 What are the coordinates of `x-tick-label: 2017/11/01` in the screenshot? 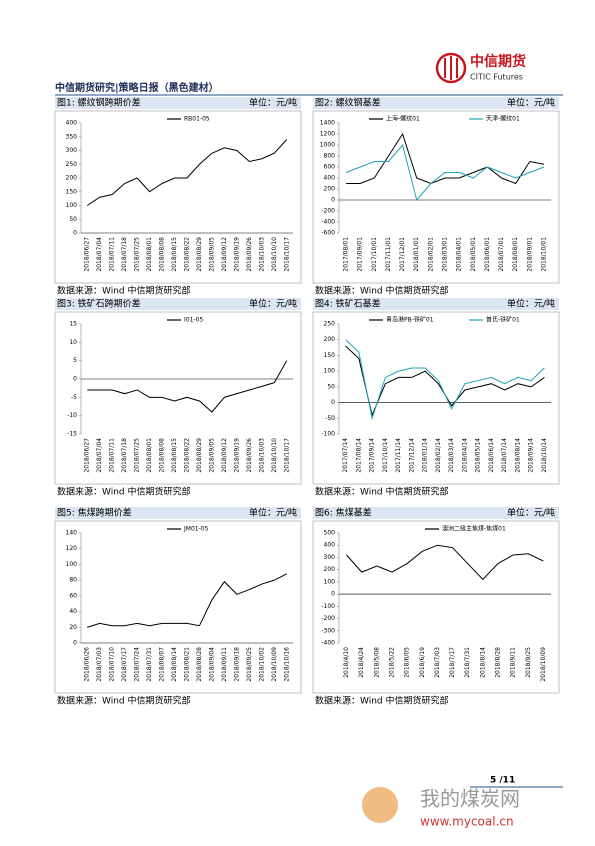 It's located at (388, 254).